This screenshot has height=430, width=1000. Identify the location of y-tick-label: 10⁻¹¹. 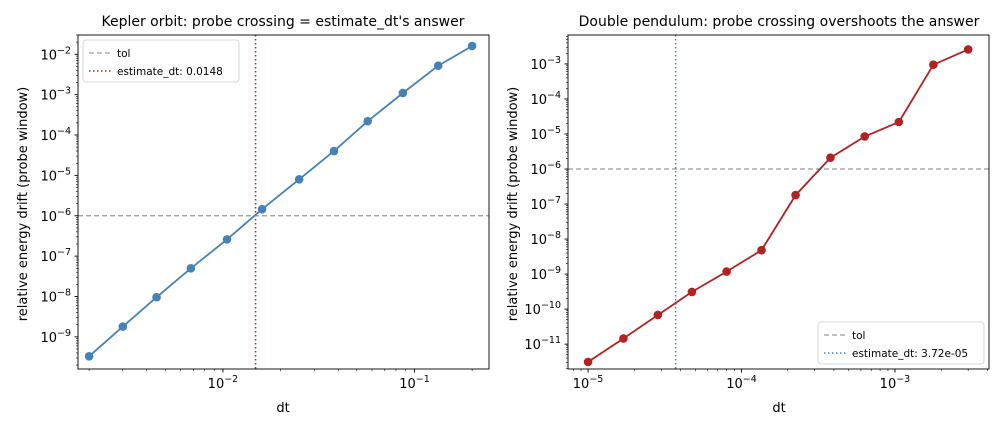
(542, 344).